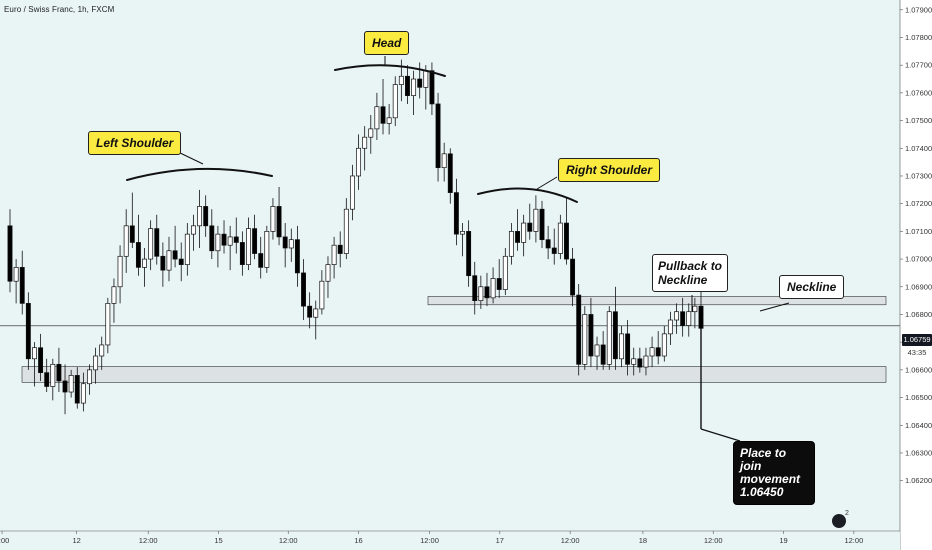 This screenshot has width=932, height=550. Describe the element at coordinates (918, 65) in the screenshot. I see `y-tick-label: 1.07700` at that location.